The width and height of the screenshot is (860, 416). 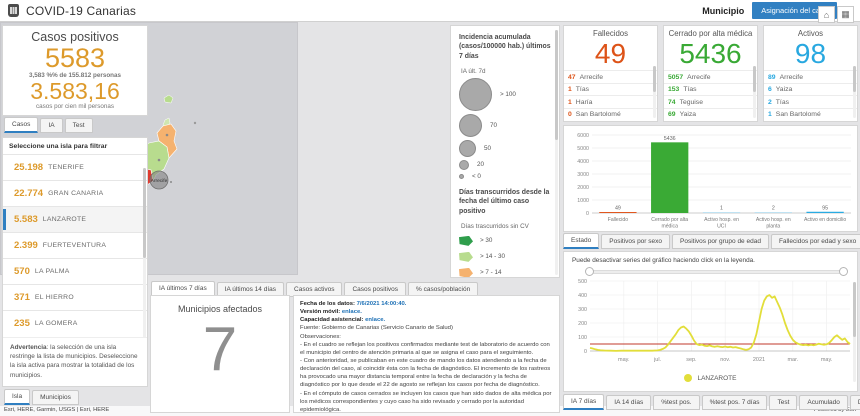 What do you see at coordinates (582, 338) in the screenshot?
I see `svg-text: 100` at bounding box center [582, 338].